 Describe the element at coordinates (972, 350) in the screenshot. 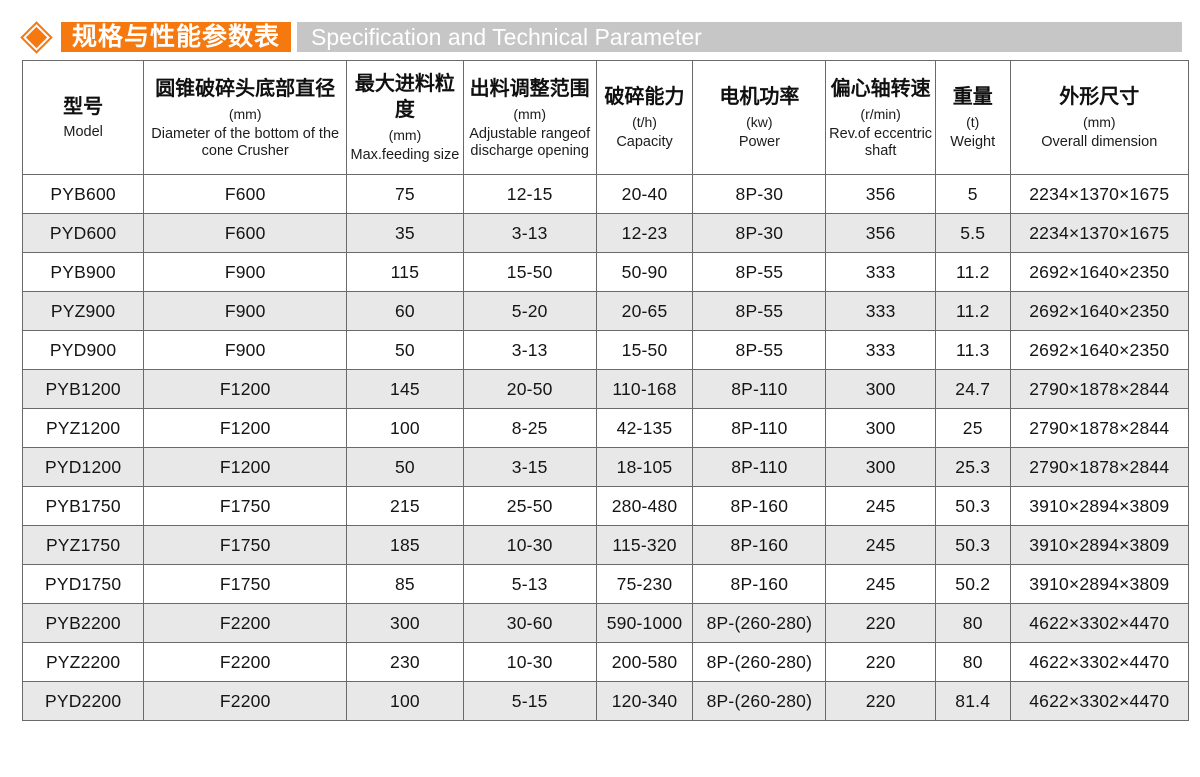

I see `value-cell: 11.3` at that location.